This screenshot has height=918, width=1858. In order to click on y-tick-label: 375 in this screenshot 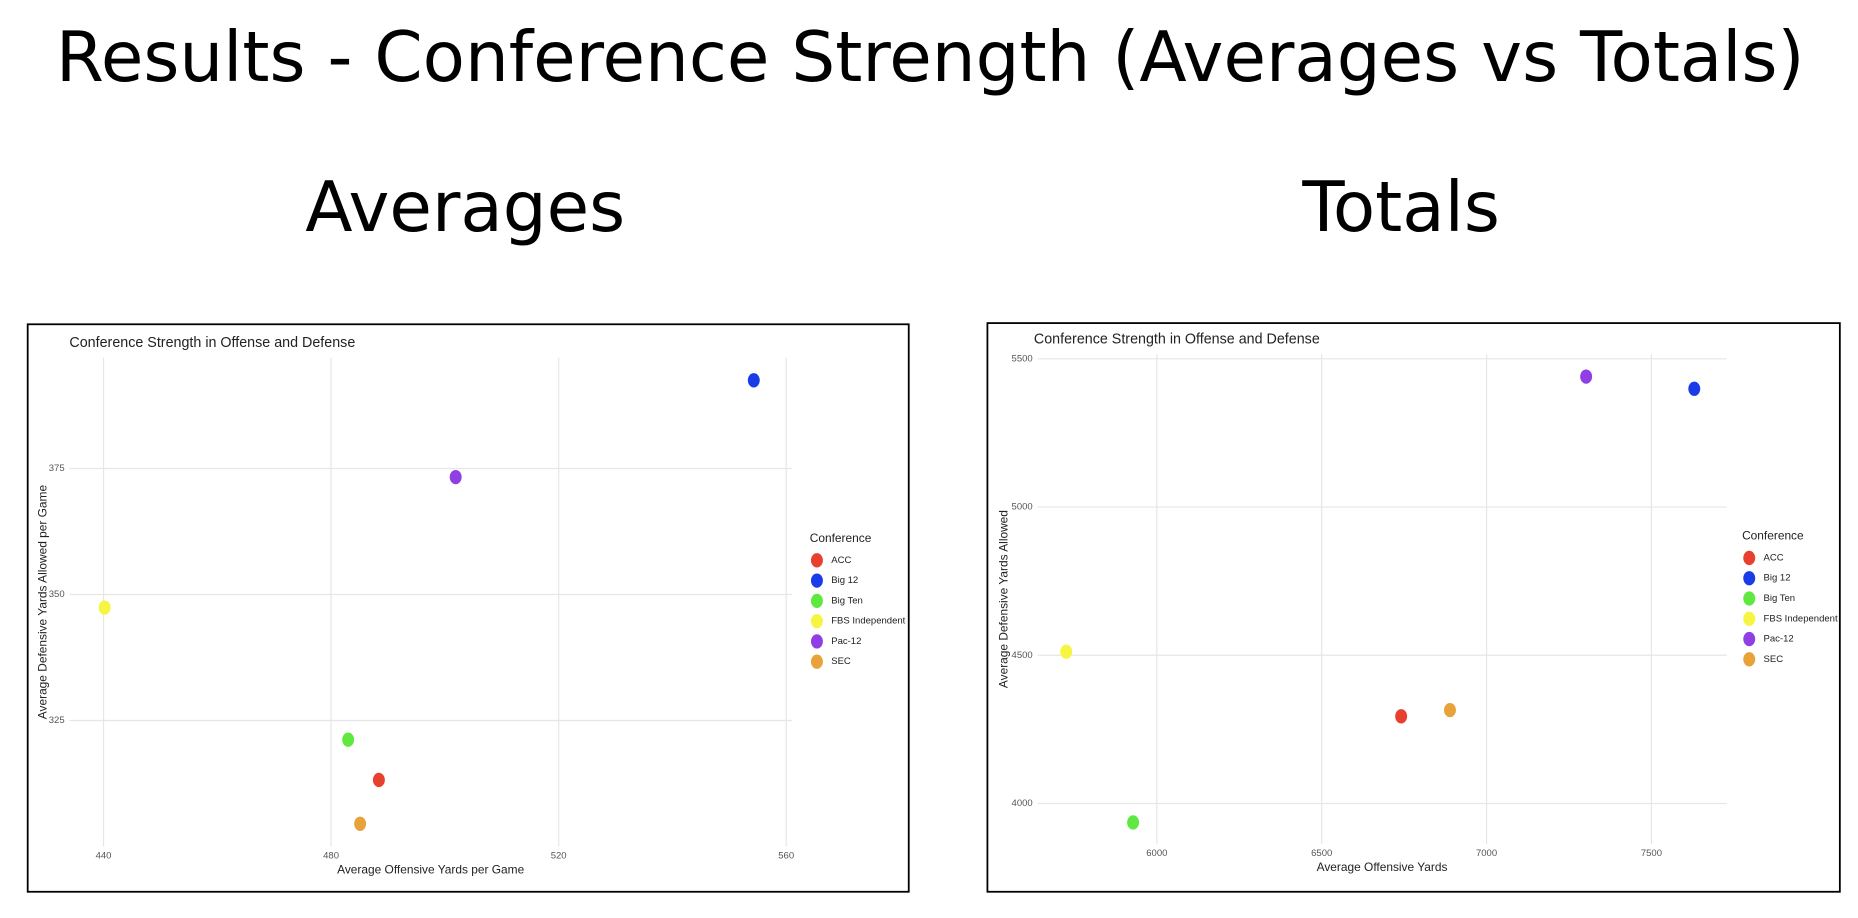, I will do `click(57, 468)`.